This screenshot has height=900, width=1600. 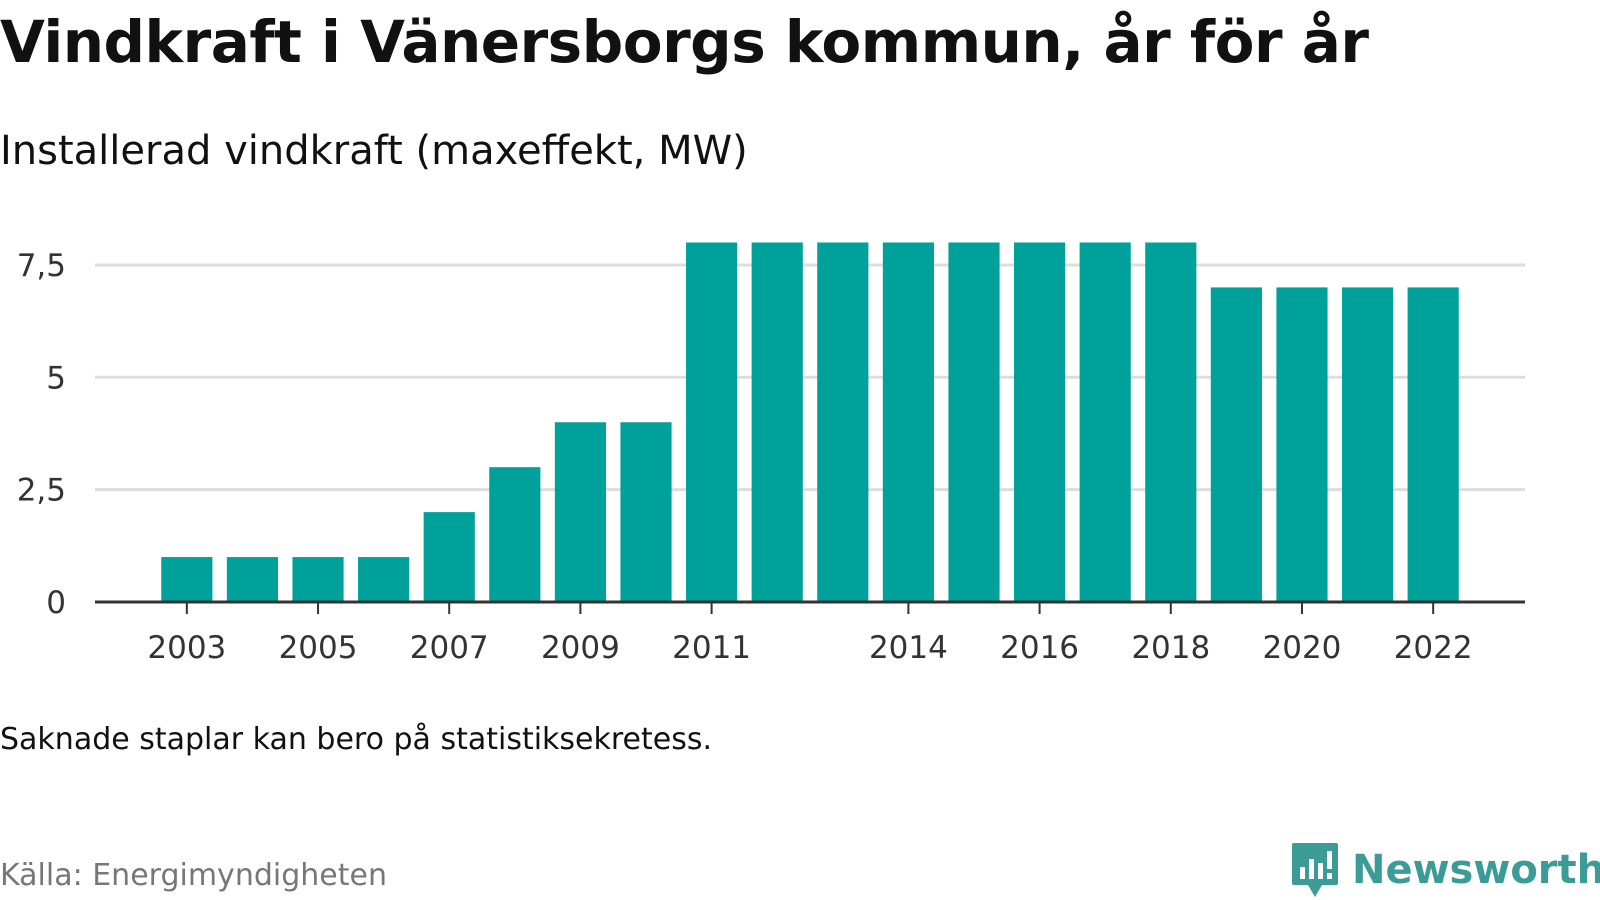 I want to click on x-tick-label: 2007, so click(x=449, y=648).